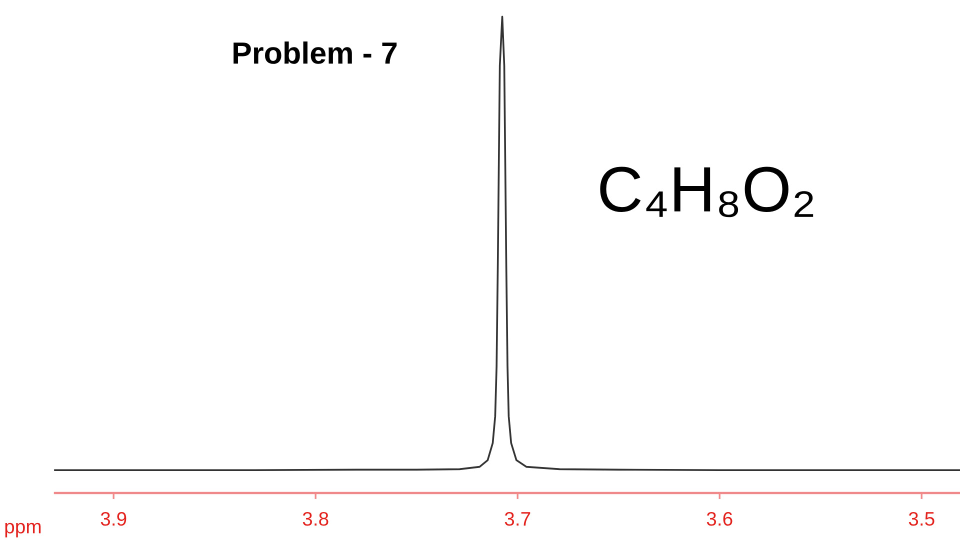  I want to click on x-tick-label: 3.5, so click(921, 519).